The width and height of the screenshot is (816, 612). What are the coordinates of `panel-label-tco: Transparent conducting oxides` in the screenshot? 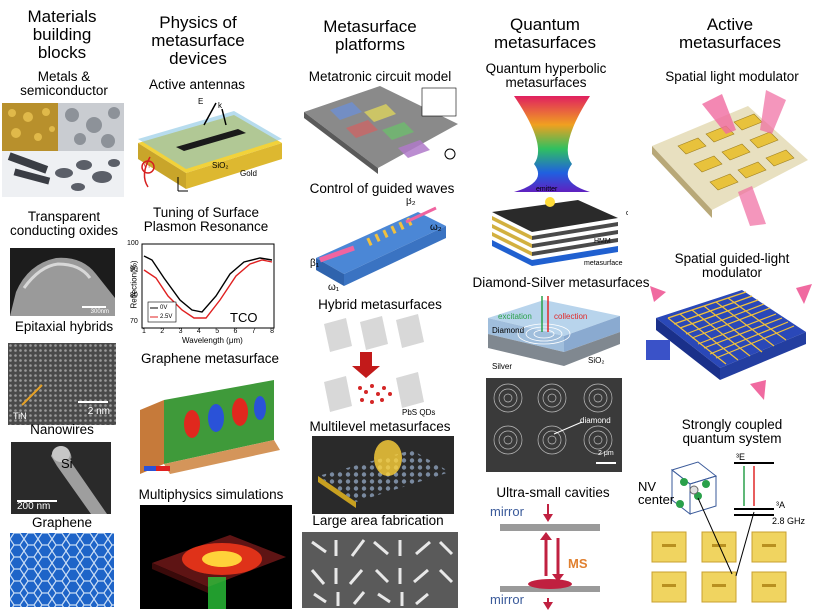 It's located at (64, 224).